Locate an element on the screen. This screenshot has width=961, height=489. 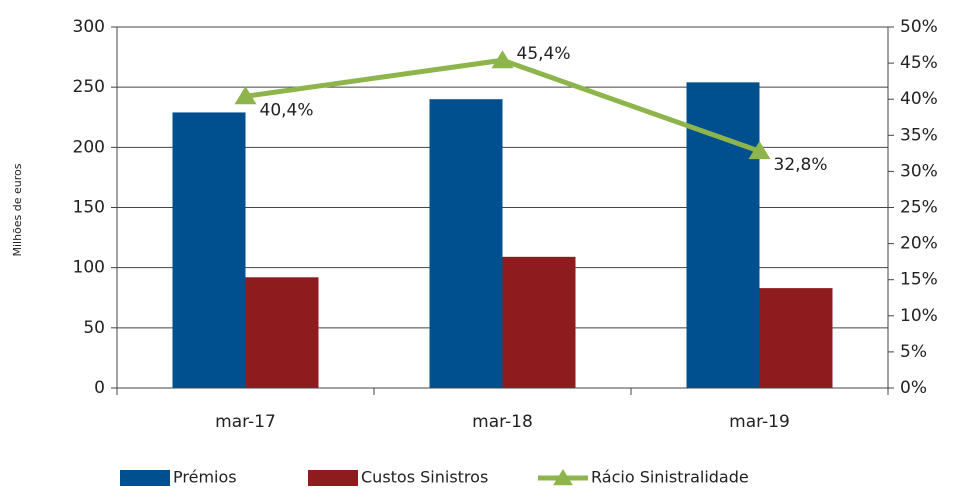
y-tick-label: 50 is located at coordinates (94, 328).